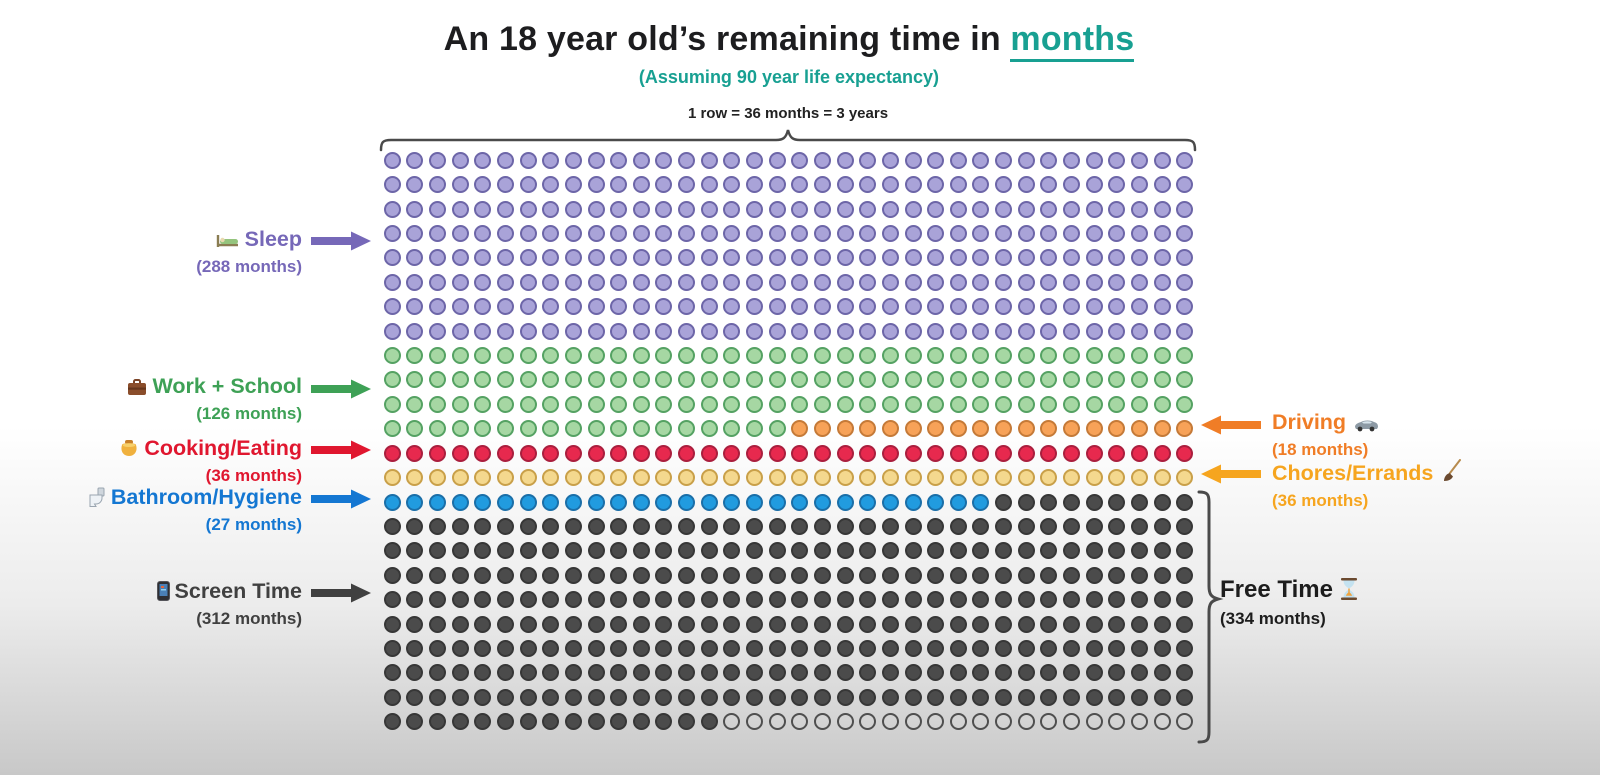  What do you see at coordinates (1349, 592) in the screenshot?
I see `hourglass-icon` at bounding box center [1349, 592].